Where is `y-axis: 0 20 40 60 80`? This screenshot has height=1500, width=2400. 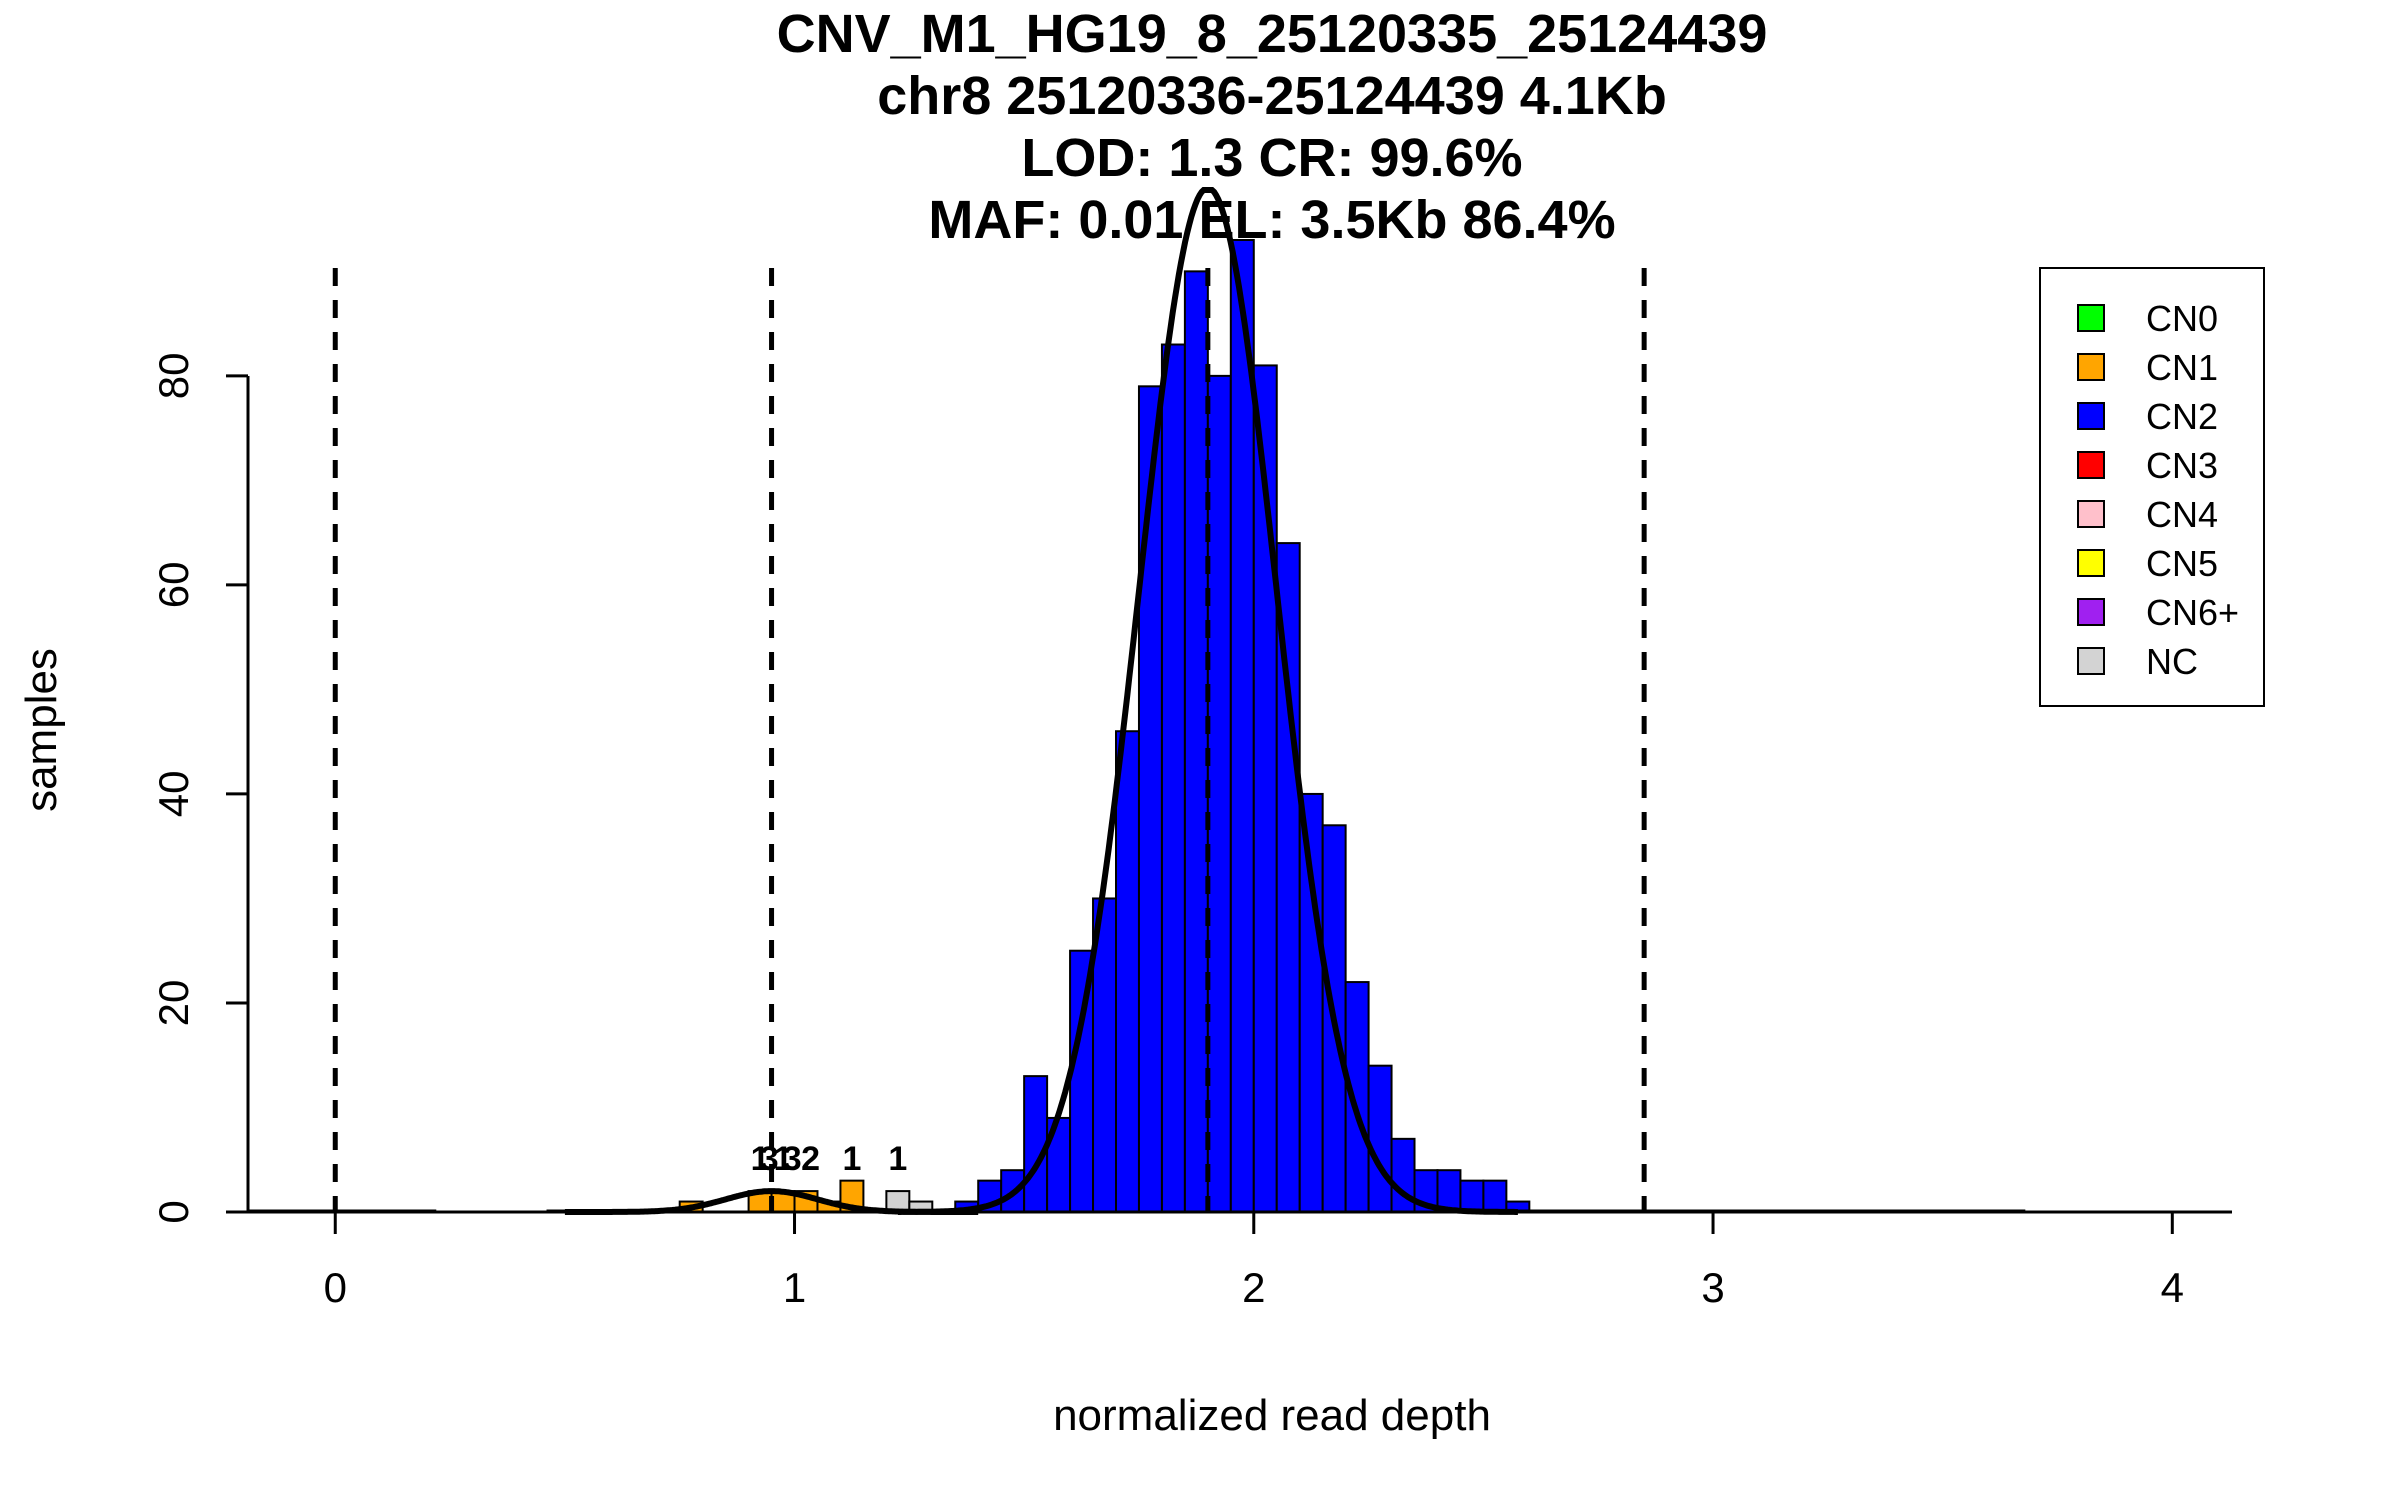 y-axis: 0 20 40 60 80 is located at coordinates (200, 788).